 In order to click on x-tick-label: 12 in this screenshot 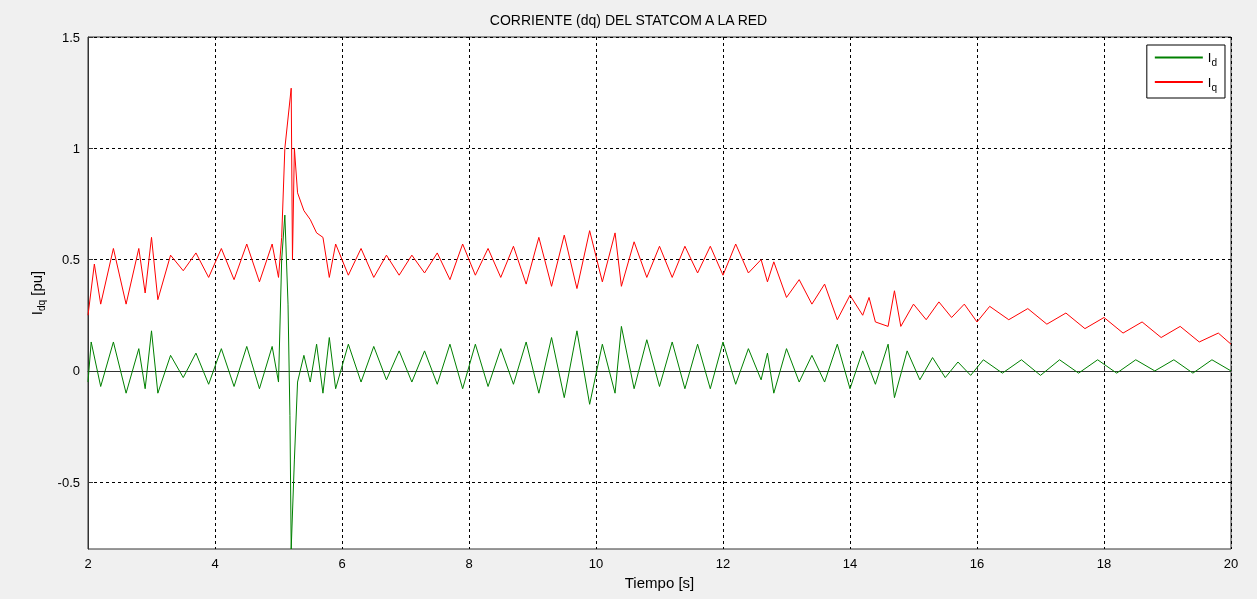, I will do `click(723, 563)`.